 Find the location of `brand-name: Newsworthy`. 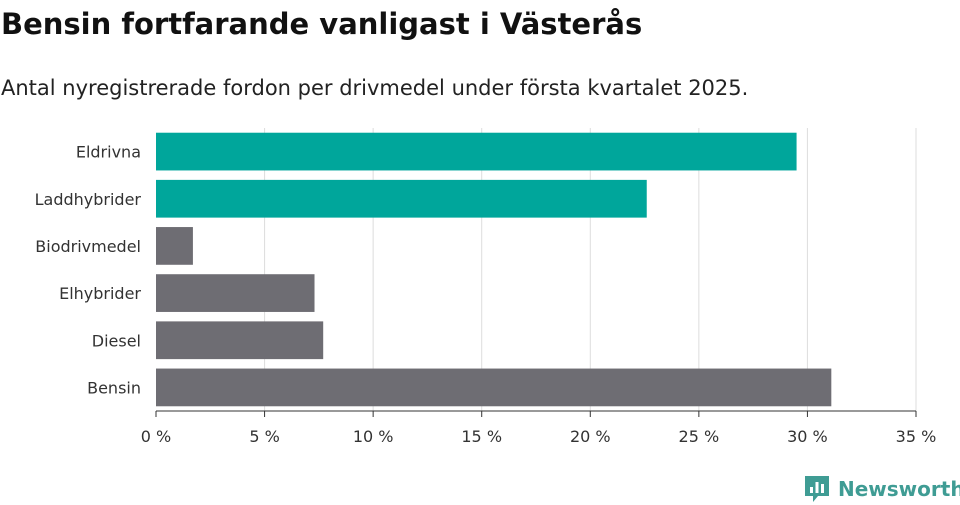

brand-name: Newsworthy is located at coordinates (899, 489).